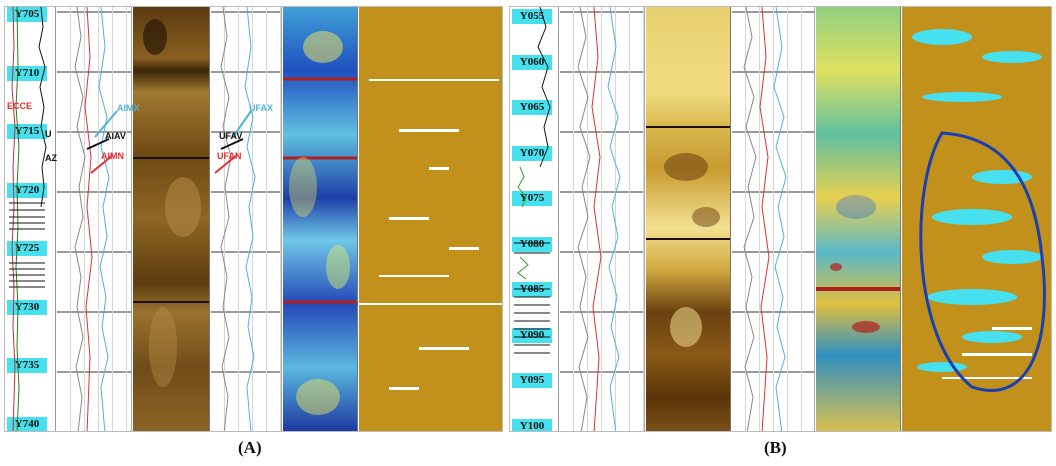 The height and width of the screenshot is (466, 1056). I want to click on side-label-az: AZ, so click(51, 158).